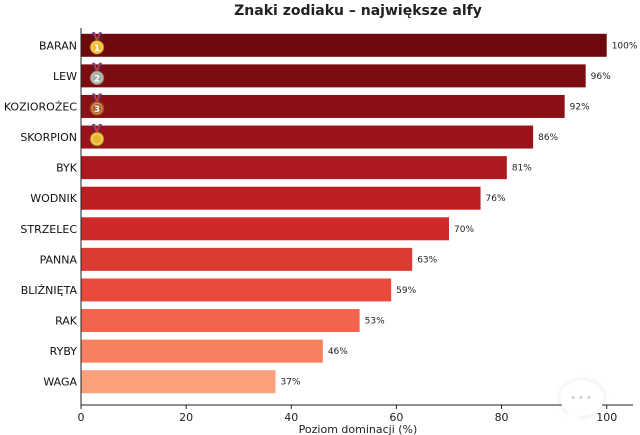  Describe the element at coordinates (338, 352) in the screenshot. I see `value-label: 46%` at that location.